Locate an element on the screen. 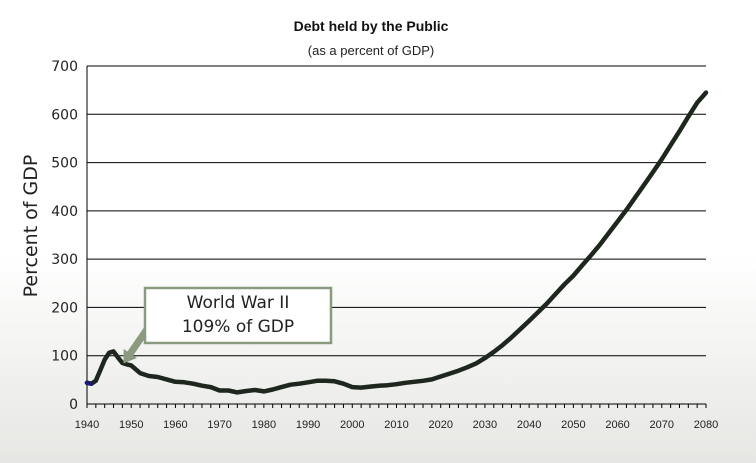 This screenshot has width=756, height=463. chart-title: Debt held by the Public is located at coordinates (371, 26).